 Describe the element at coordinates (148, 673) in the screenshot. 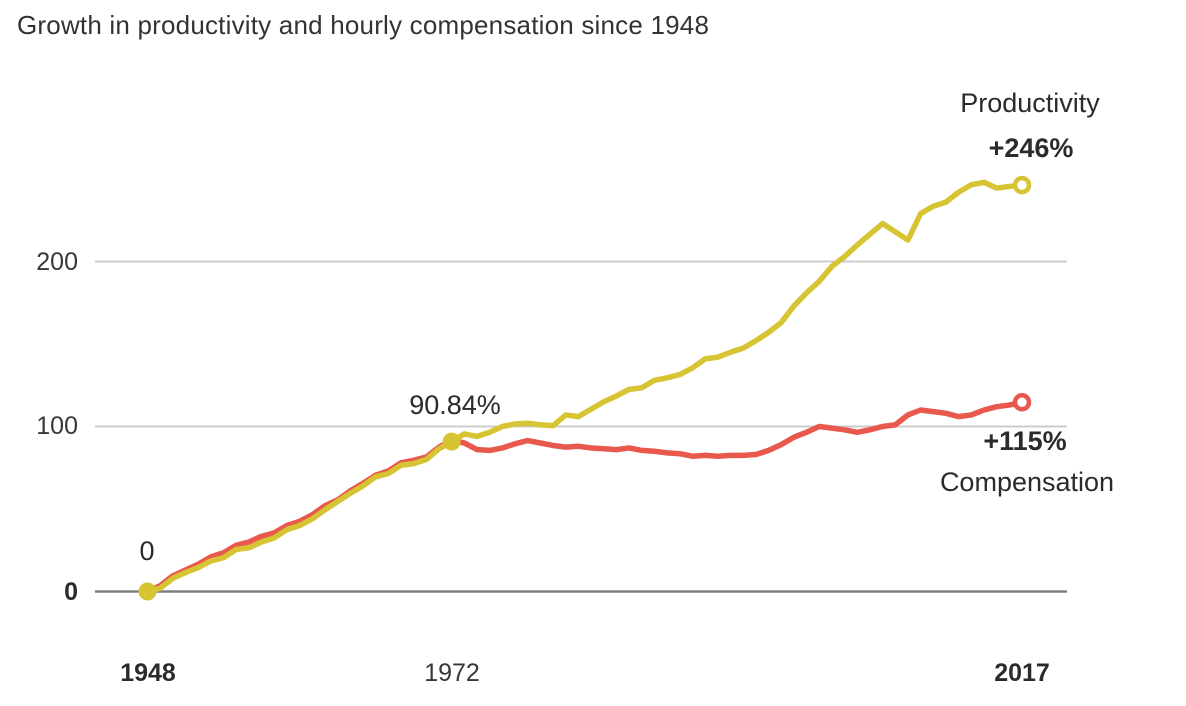

I see `x-axis-tick-1948: 1948` at that location.